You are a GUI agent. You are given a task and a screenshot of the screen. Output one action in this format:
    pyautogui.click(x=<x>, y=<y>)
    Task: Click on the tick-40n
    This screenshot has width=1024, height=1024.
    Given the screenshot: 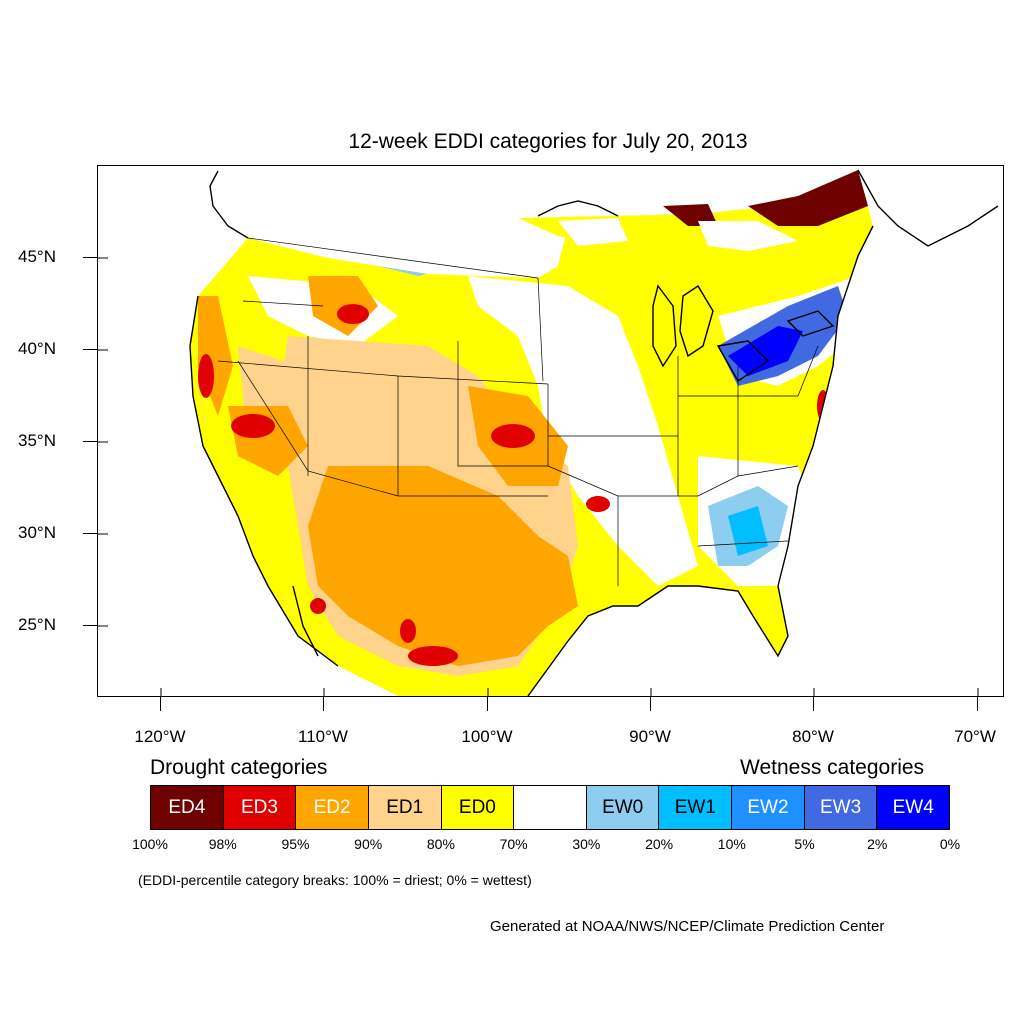 What is the action you would take?
    pyautogui.click(x=90, y=349)
    